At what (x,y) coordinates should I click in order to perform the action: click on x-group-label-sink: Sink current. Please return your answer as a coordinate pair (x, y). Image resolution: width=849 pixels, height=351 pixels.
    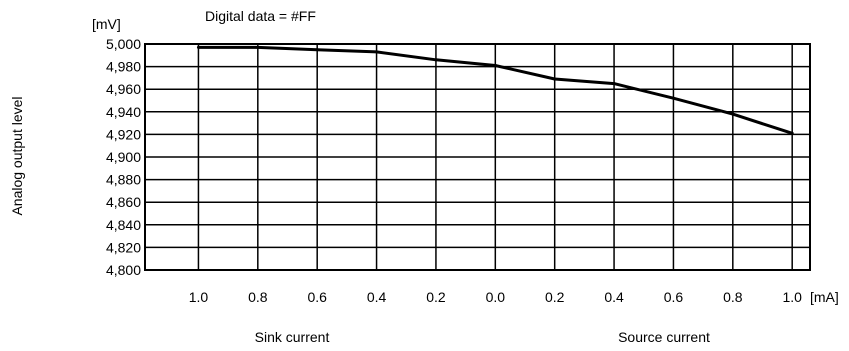
    Looking at the image, I should click on (292, 337).